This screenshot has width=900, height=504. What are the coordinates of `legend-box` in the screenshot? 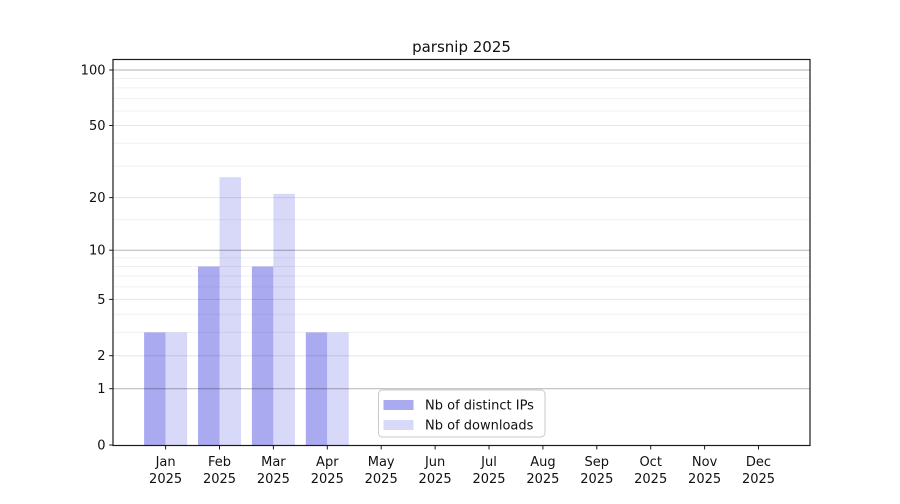 It's located at (462, 413).